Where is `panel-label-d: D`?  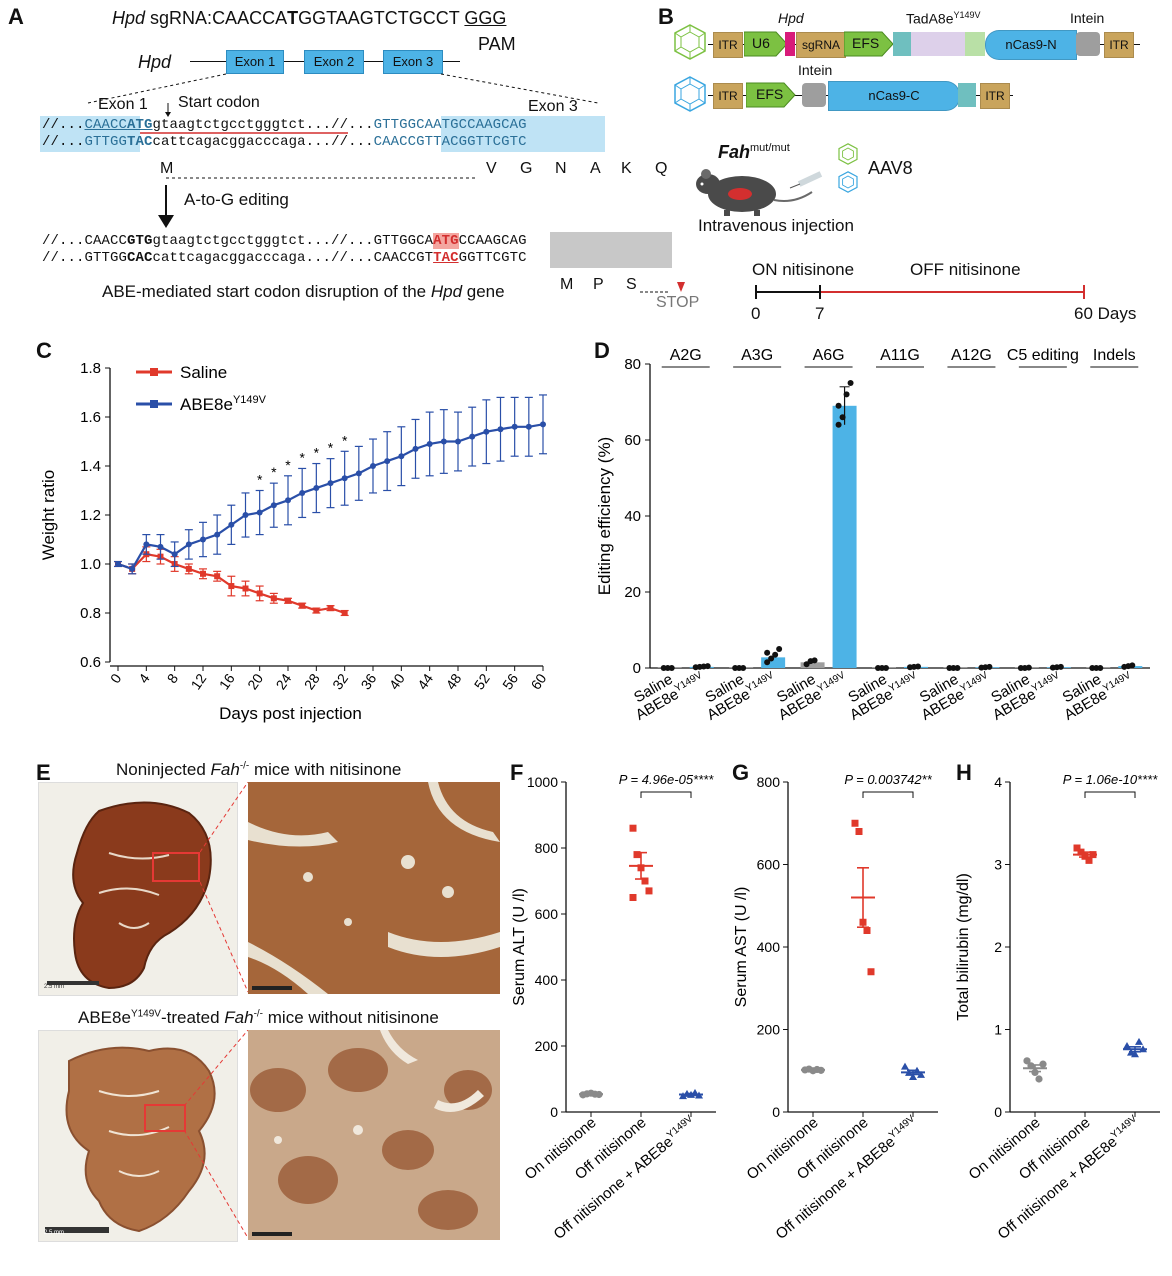 panel-label-d: D is located at coordinates (602, 350).